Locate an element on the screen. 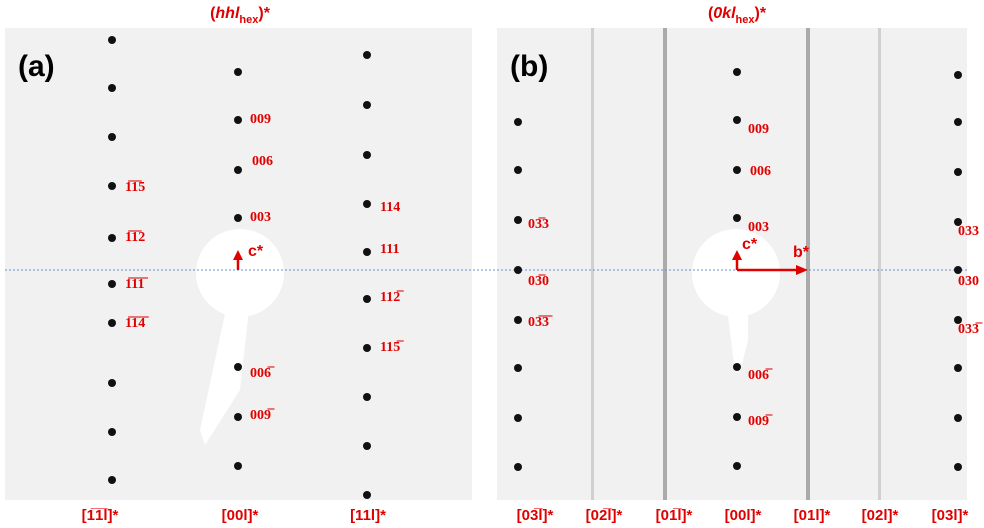  panel-title: (0klhex)* is located at coordinates (737, 15).